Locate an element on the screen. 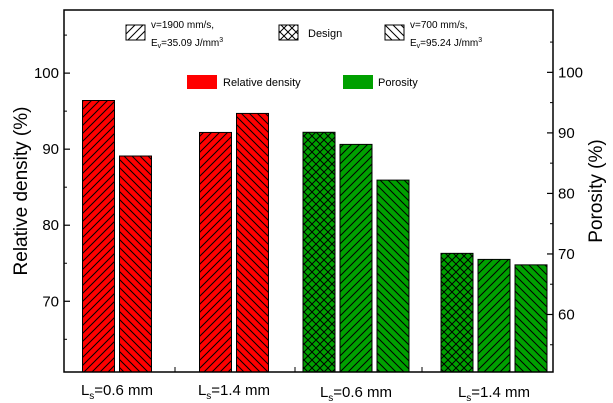 The height and width of the screenshot is (403, 613). right-tick-label: 80 is located at coordinates (566, 193).